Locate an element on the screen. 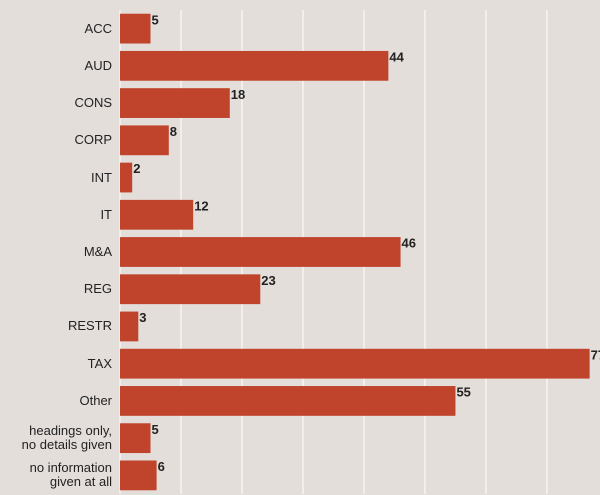 The width and height of the screenshot is (600, 495). category-label: CONS is located at coordinates (93, 103).